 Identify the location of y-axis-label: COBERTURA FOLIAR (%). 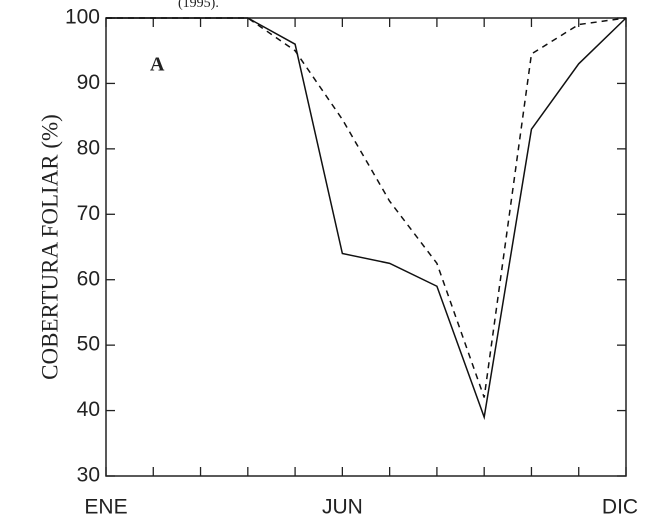
(49, 247).